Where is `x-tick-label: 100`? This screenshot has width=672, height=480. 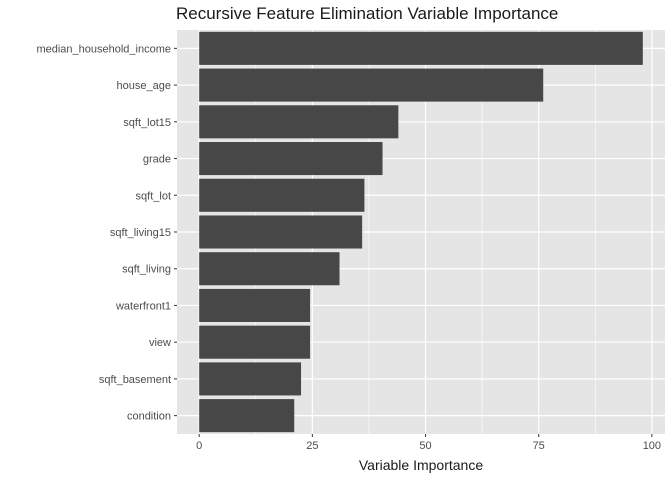 x-tick-label: 100 is located at coordinates (652, 446).